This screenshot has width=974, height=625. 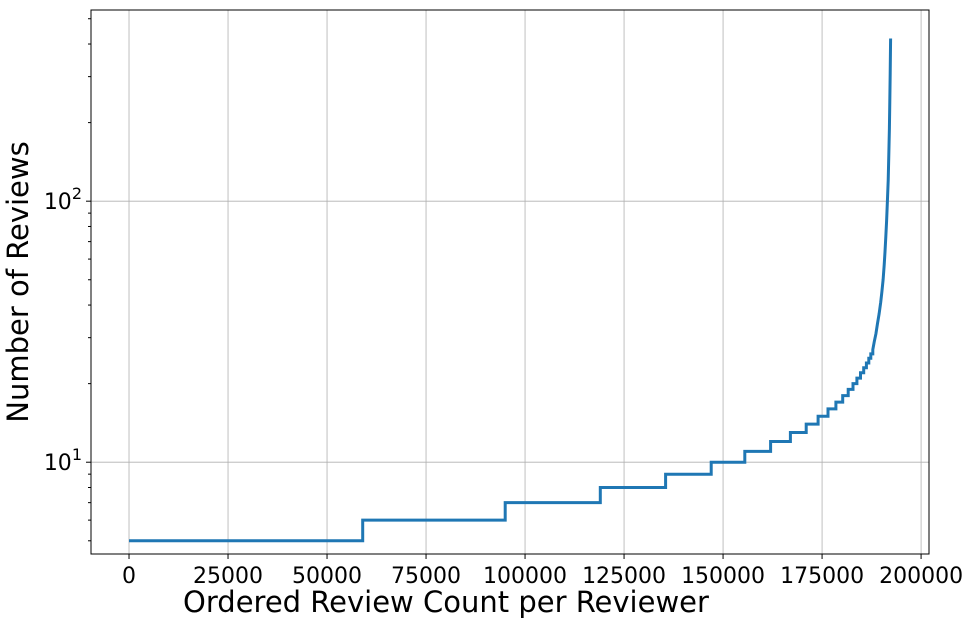 I want to click on y-axis-label: Number of Reviews, so click(x=18, y=281).